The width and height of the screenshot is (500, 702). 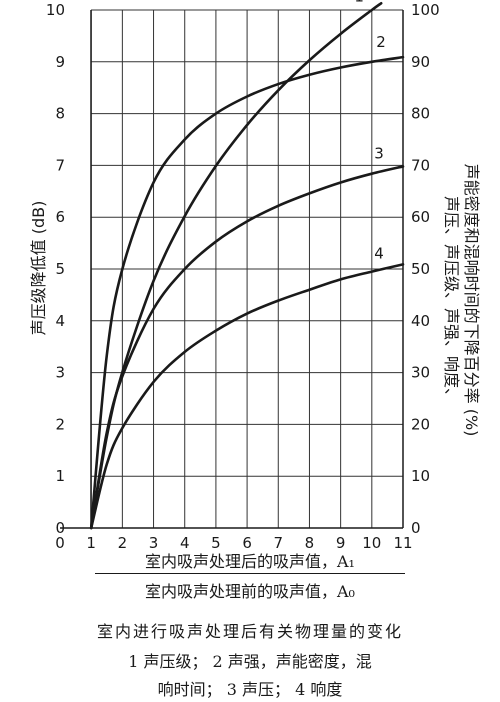 I want to click on x-tick-label: 1, so click(x=91, y=543).